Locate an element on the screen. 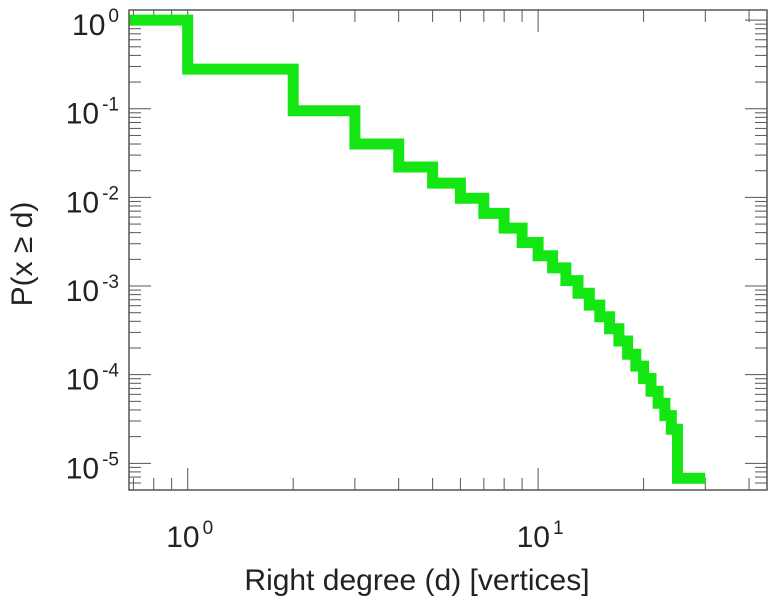 The height and width of the screenshot is (600, 769). tick-exponent: -1 is located at coordinates (110, 105).